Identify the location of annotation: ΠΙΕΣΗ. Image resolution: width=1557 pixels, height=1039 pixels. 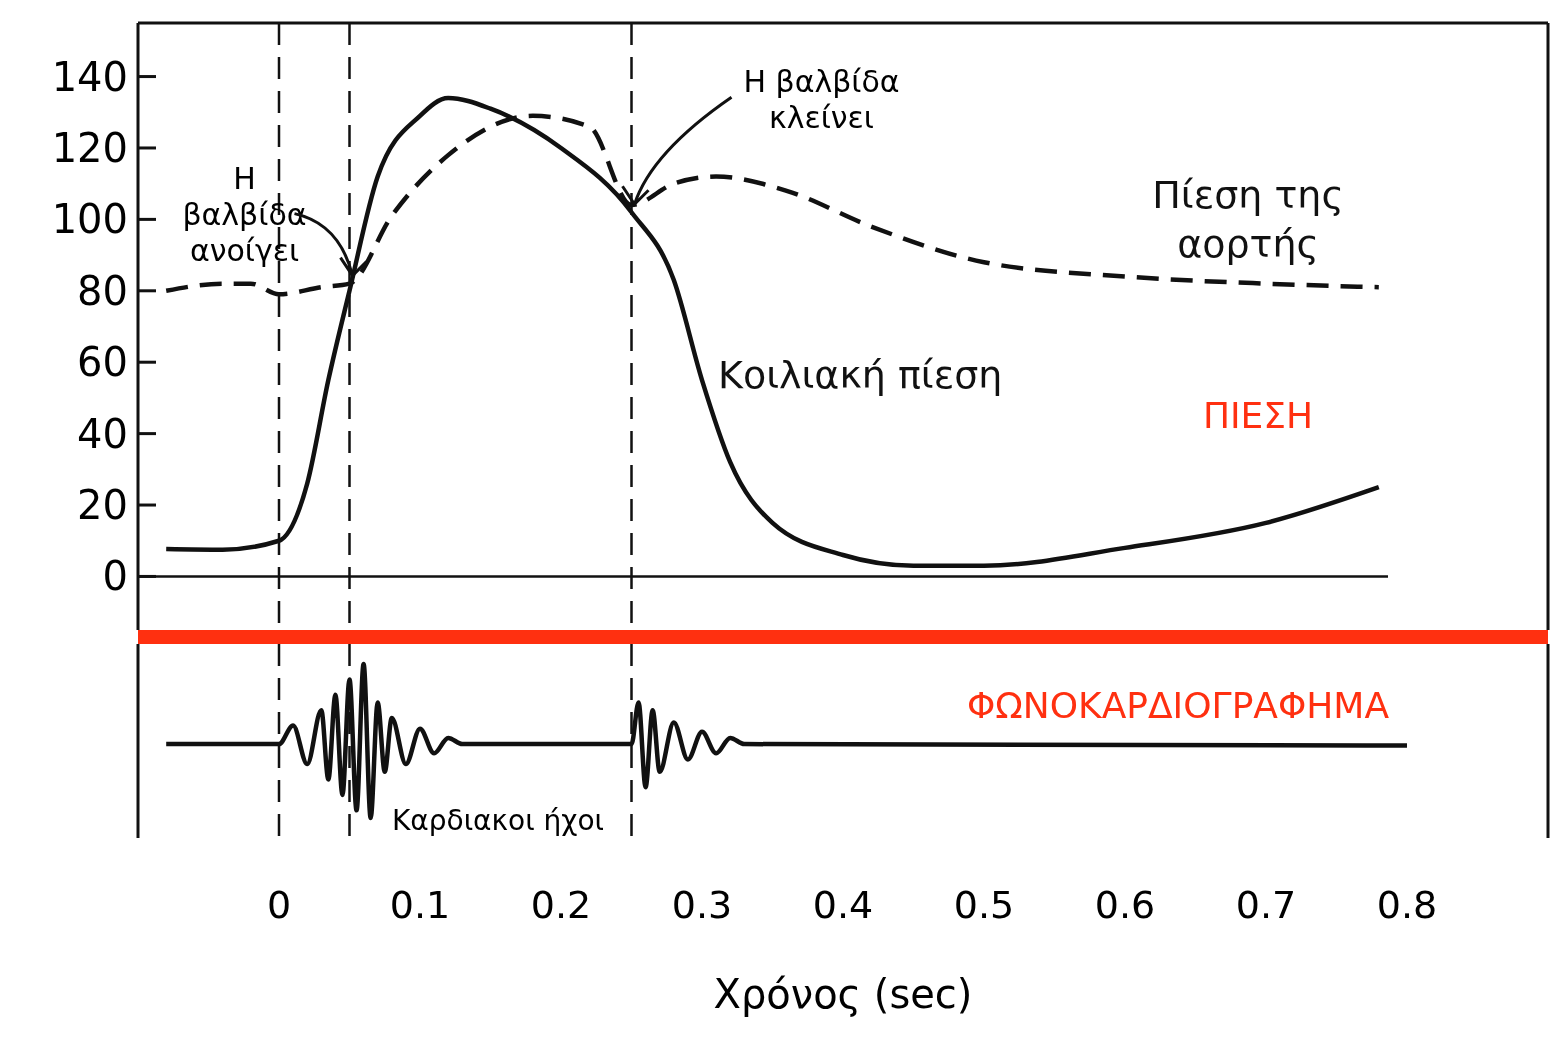
(1258, 415).